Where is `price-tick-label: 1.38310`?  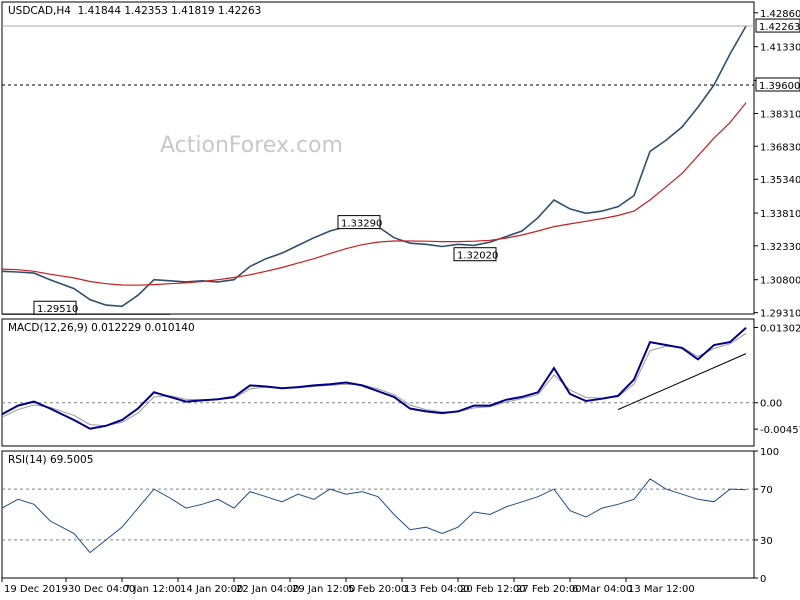
price-tick-label: 1.38310 is located at coordinates (780, 115).